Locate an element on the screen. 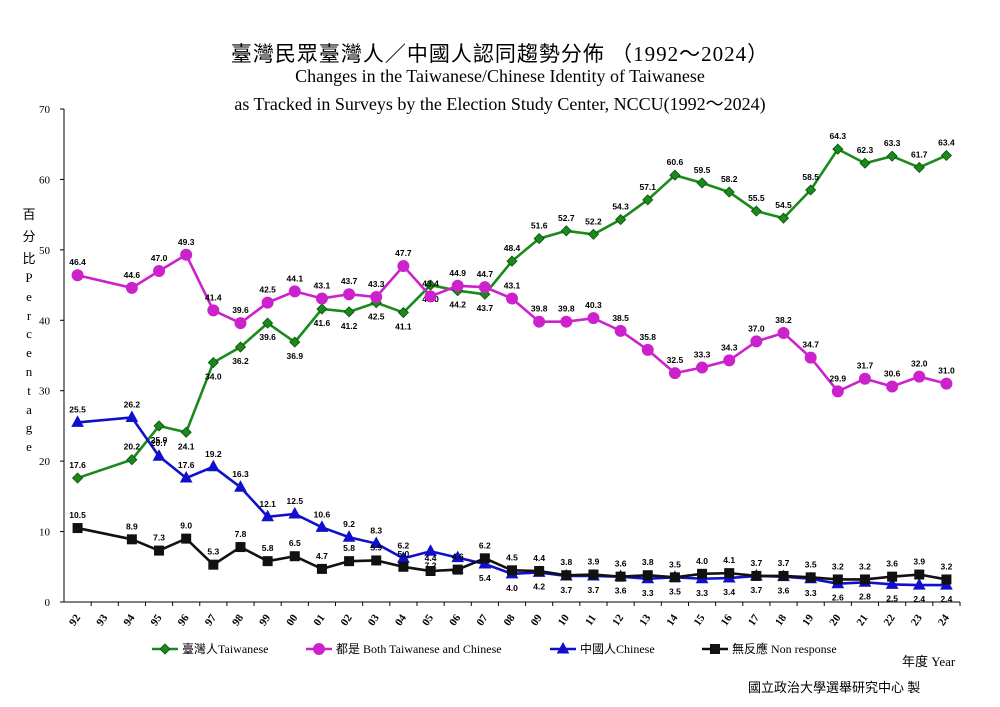 This screenshot has height=707, width=1000. data-label-1: 34.7 is located at coordinates (810, 345).